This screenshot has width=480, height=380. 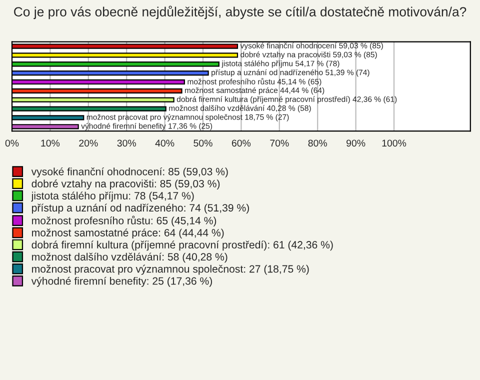 I want to click on x-tick-label: 100%, so click(x=394, y=143).